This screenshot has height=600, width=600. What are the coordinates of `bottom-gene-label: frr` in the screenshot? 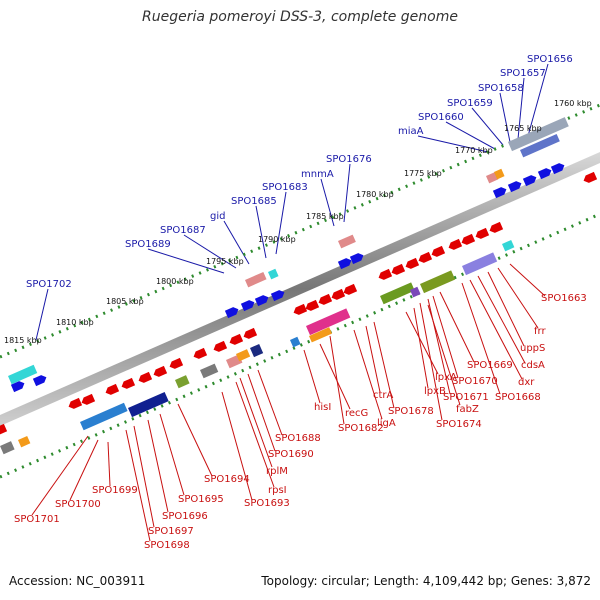 It's located at (540, 331).